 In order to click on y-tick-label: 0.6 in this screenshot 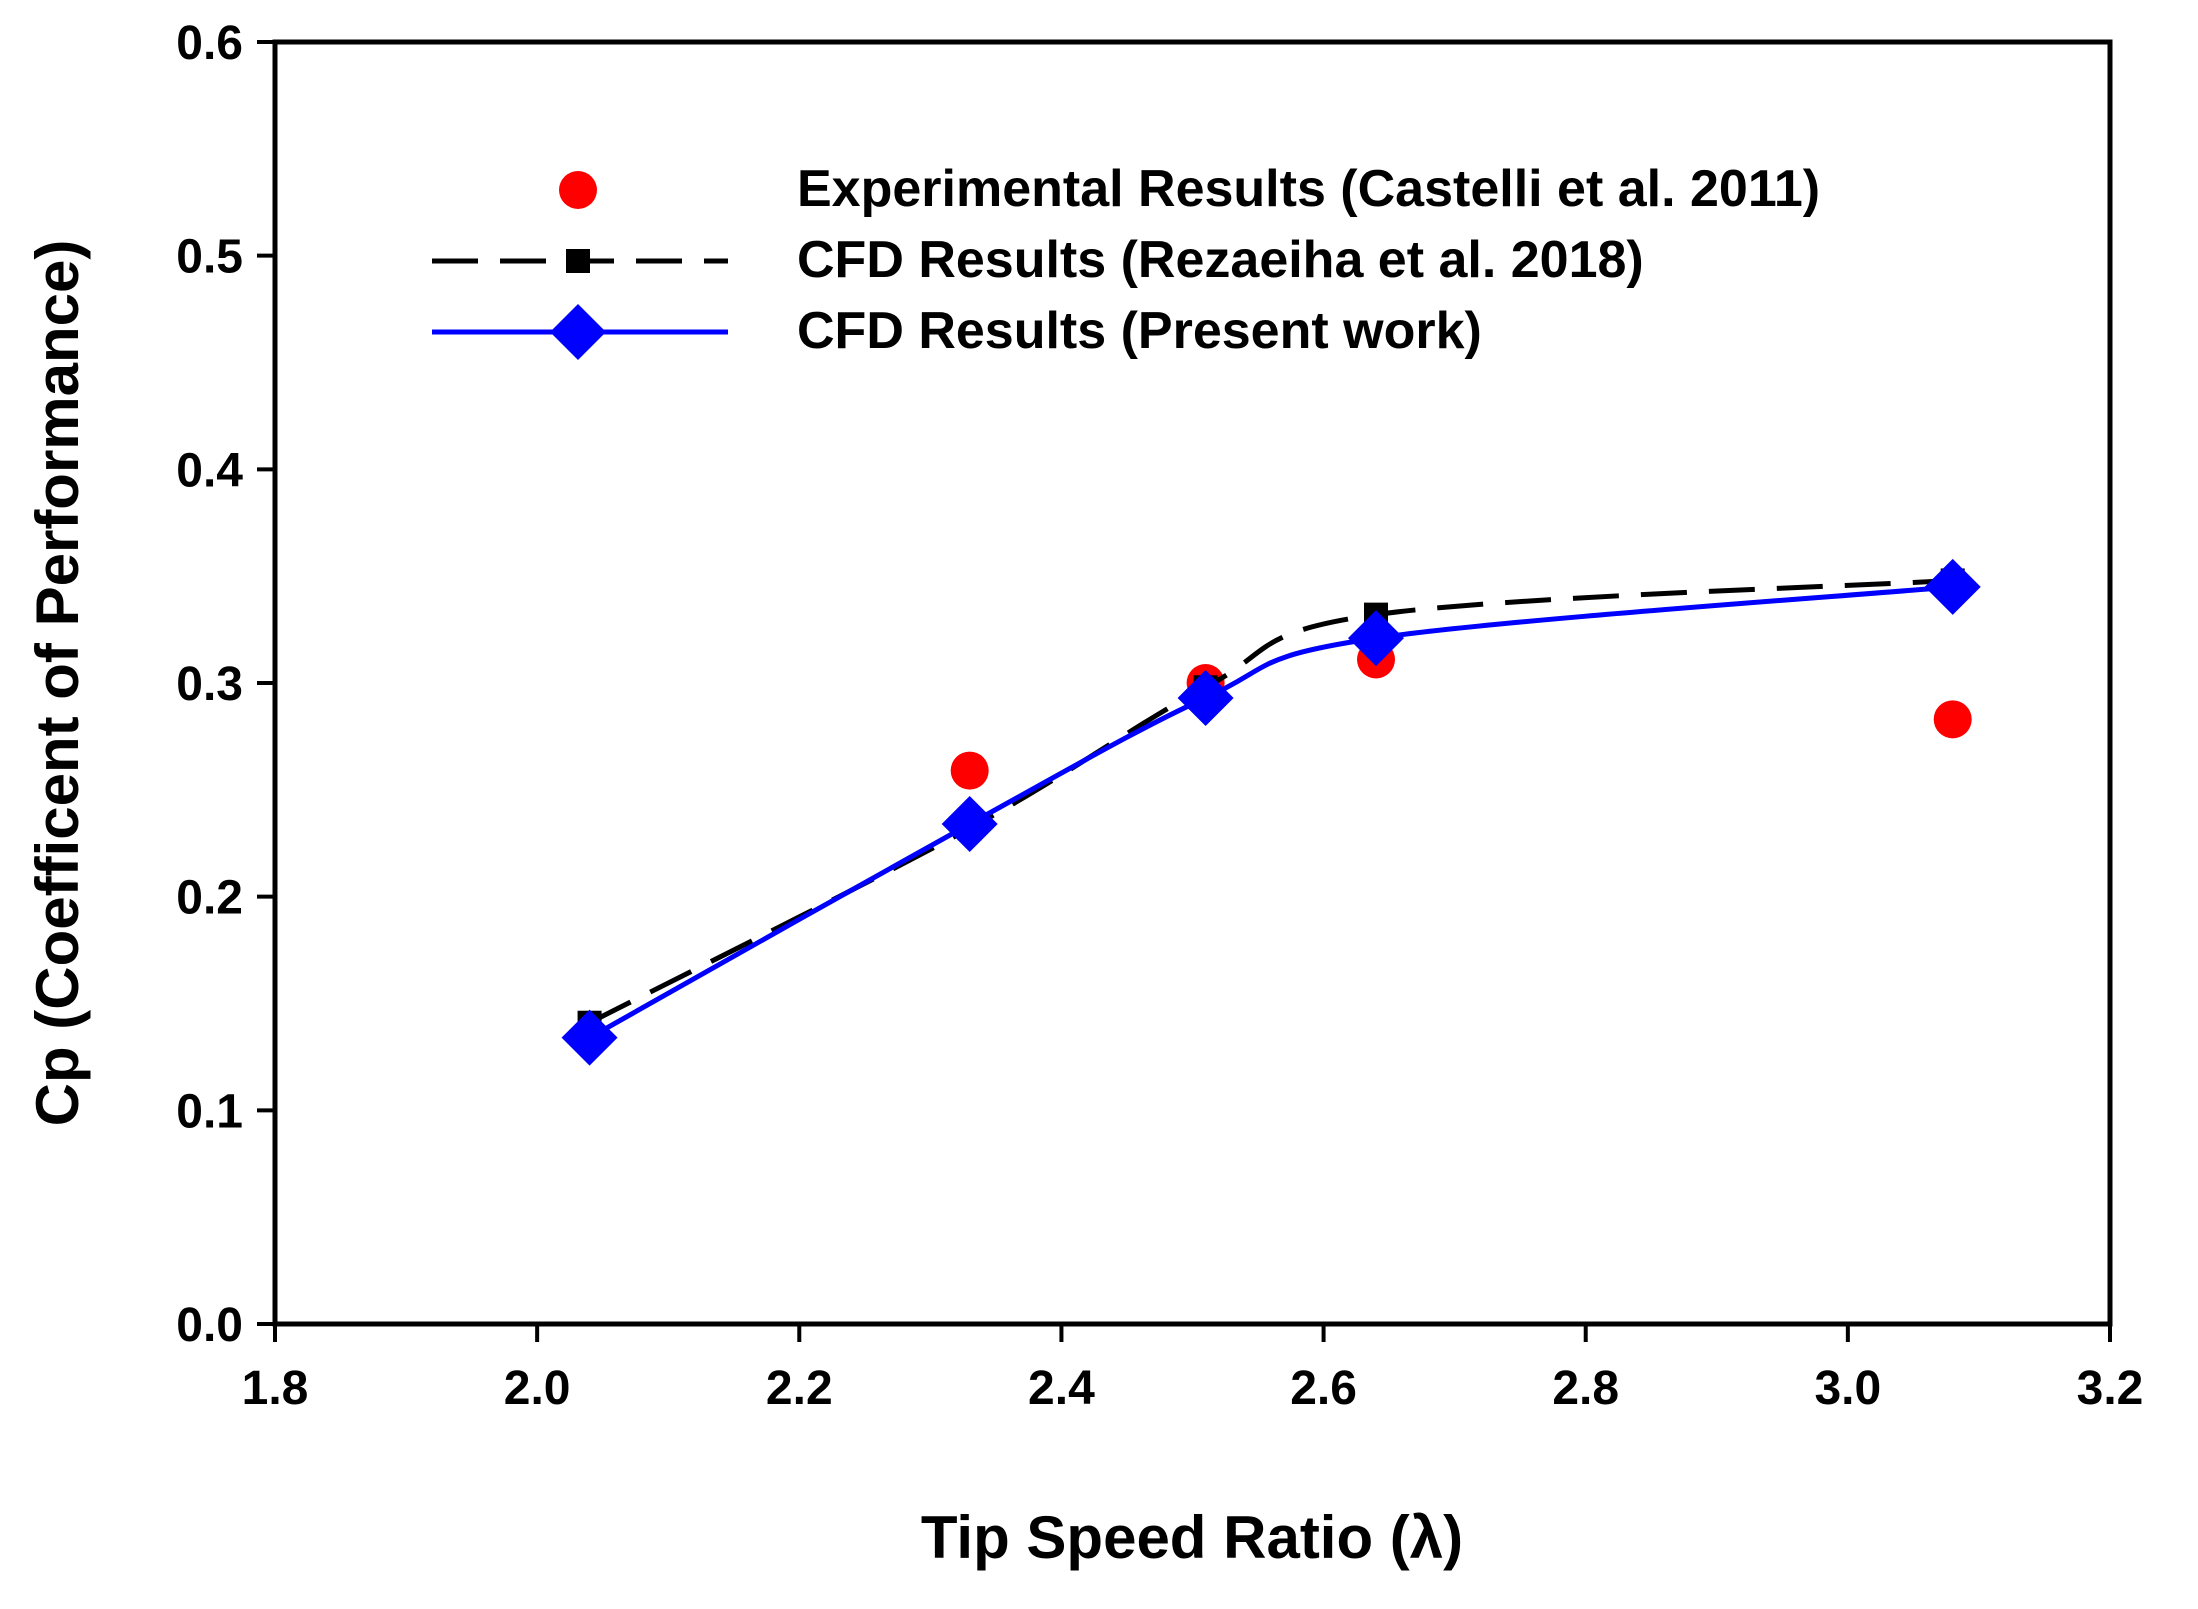, I will do `click(209, 43)`.